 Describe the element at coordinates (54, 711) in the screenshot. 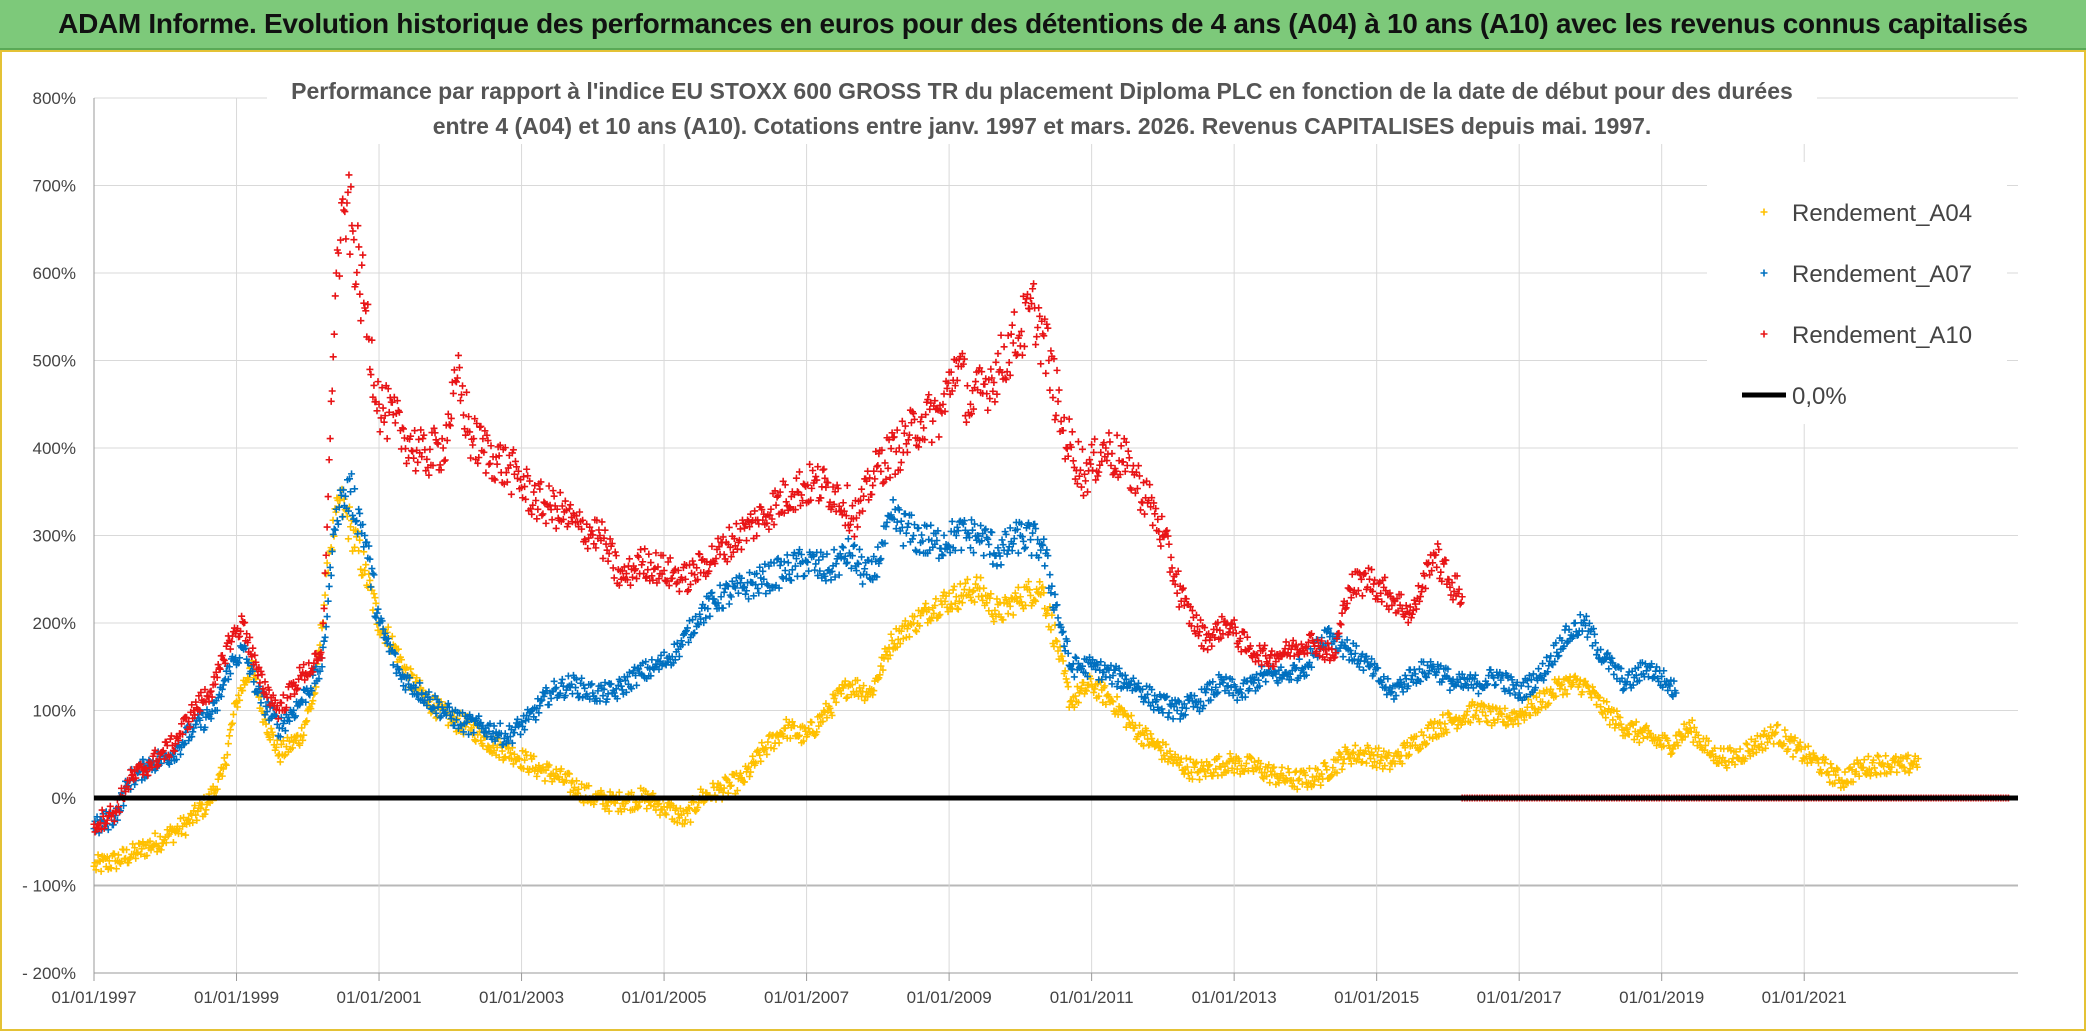

I see `y-tick-label: 100%` at that location.